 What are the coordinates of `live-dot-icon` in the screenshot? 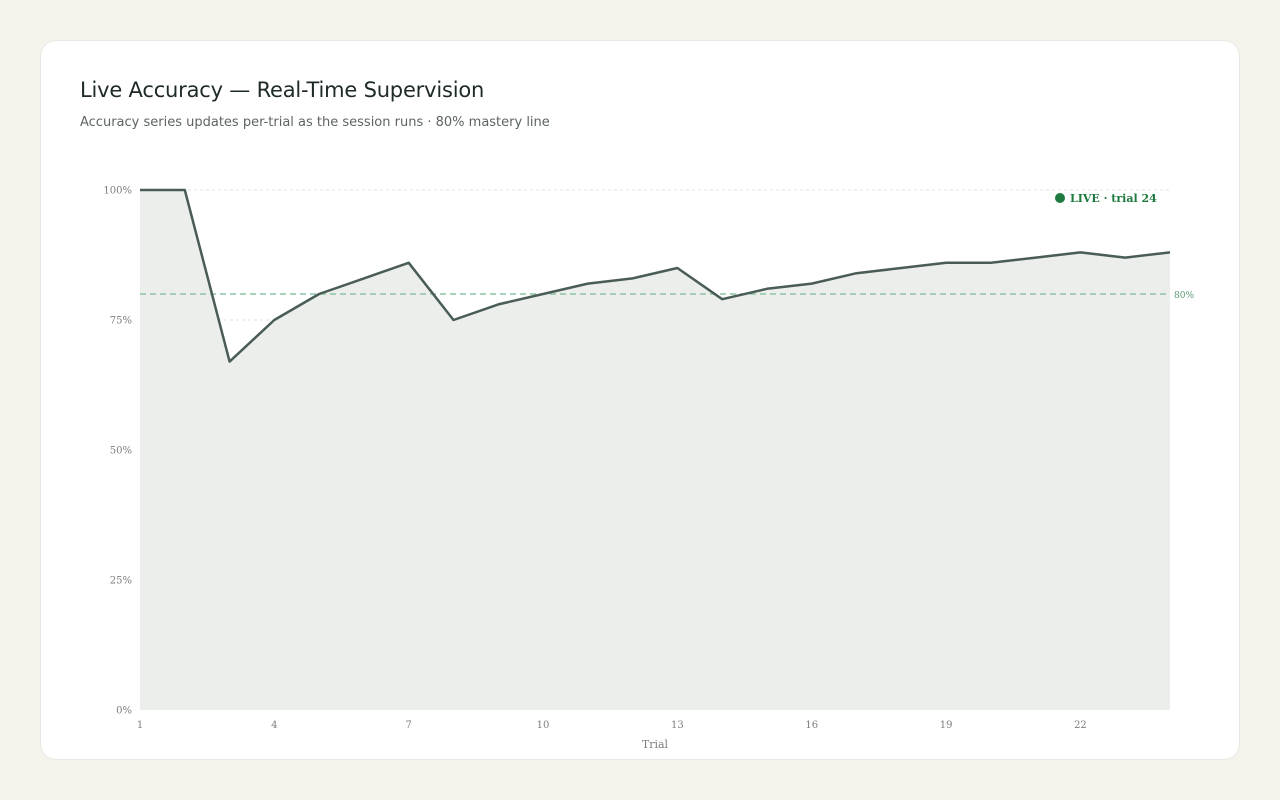 It's located at (1060, 198).